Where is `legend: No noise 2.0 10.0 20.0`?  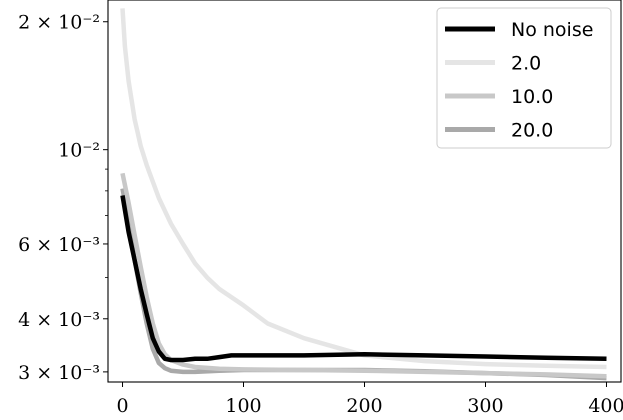 legend: No noise 2.0 10.0 20.0 is located at coordinates (524, 78).